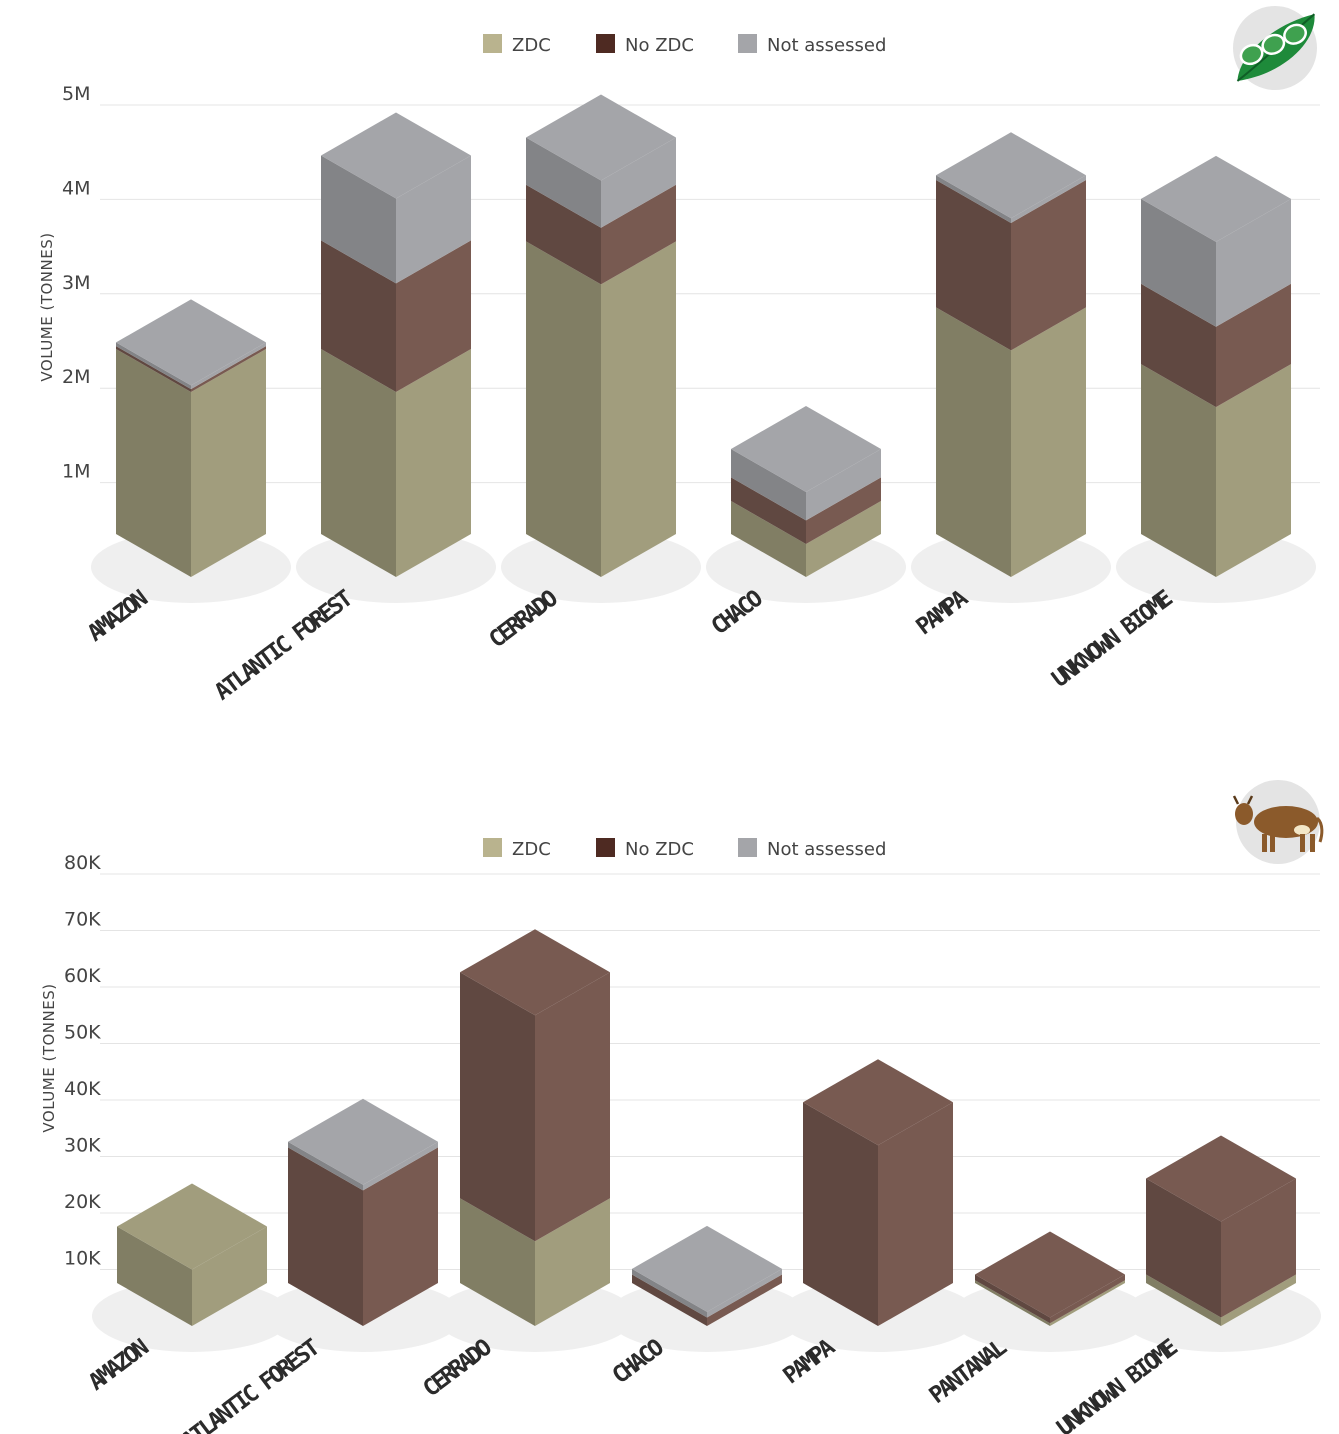 The image size is (1339, 1434). Describe the element at coordinates (82, 1259) in the screenshot. I see `y-tick-label: 10K` at that location.